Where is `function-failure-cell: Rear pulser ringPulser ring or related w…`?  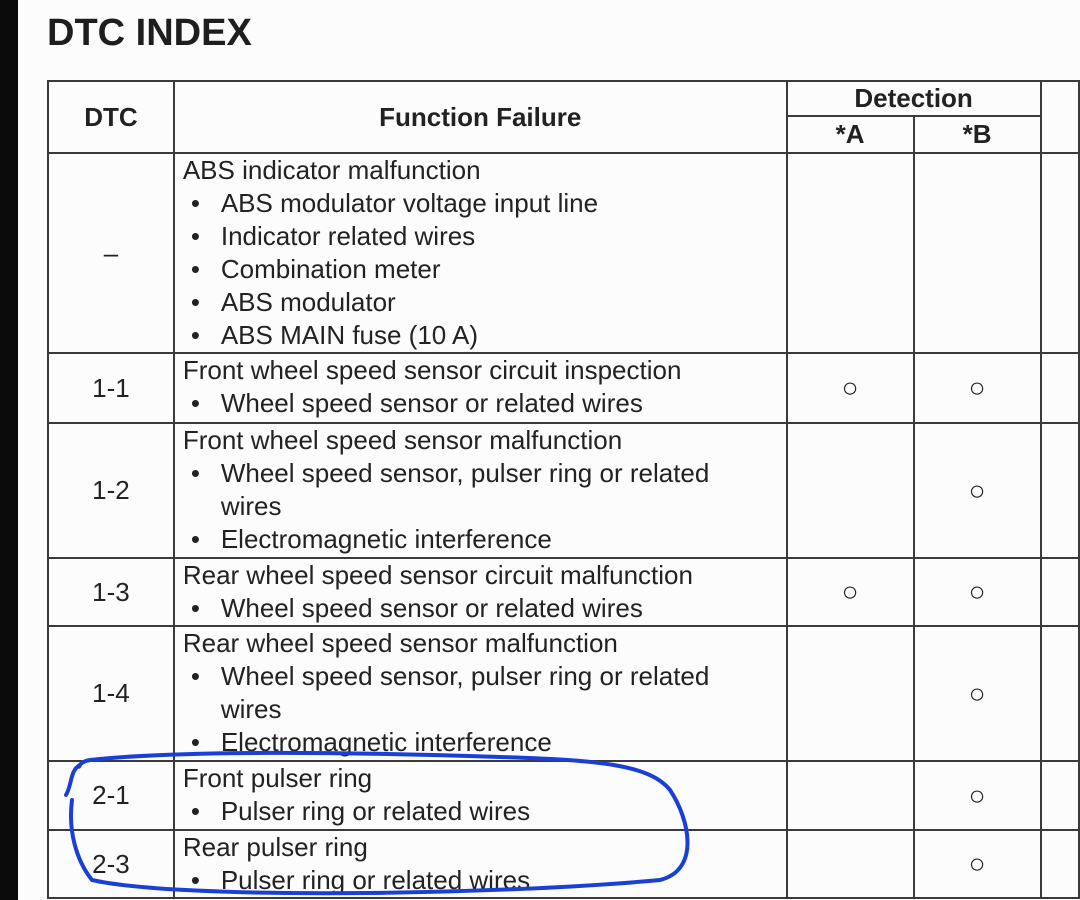
function-failure-cell: Rear pulser ringPulser ring or related w… is located at coordinates (480, 864).